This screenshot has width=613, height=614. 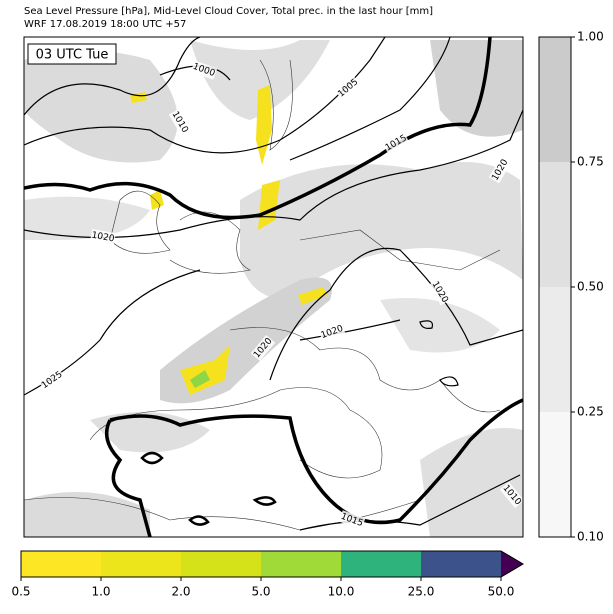 I want to click on cloud-colorbar: 0.10 0.25 0.50 0.75 1.00, so click(x=571, y=287).